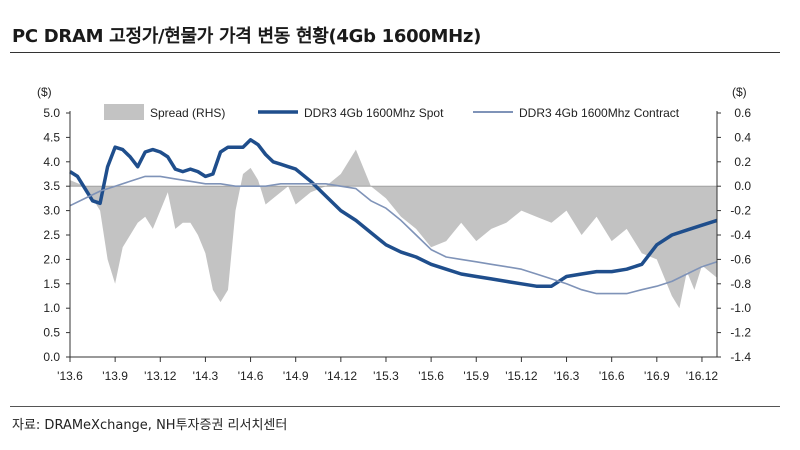 The height and width of the screenshot is (450, 800). I want to click on right-tick-label: -1.2, so click(740, 333).